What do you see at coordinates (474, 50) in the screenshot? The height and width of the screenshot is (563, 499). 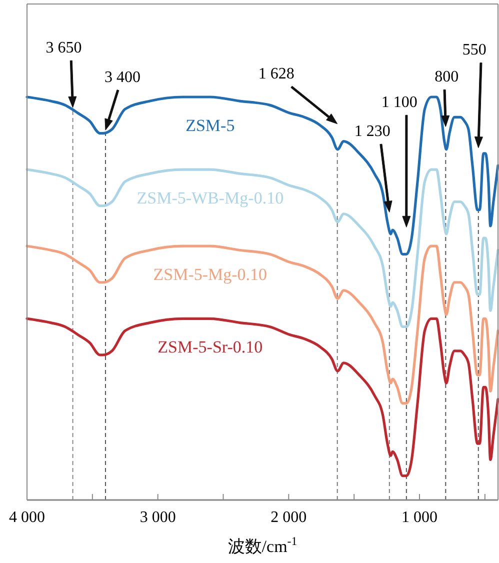 I see `text: 550` at bounding box center [474, 50].